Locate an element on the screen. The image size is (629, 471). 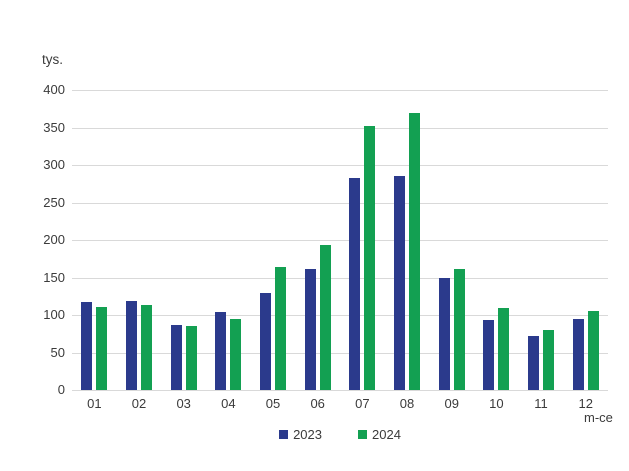
y-tick-label-300: 300 is located at coordinates (54, 164).